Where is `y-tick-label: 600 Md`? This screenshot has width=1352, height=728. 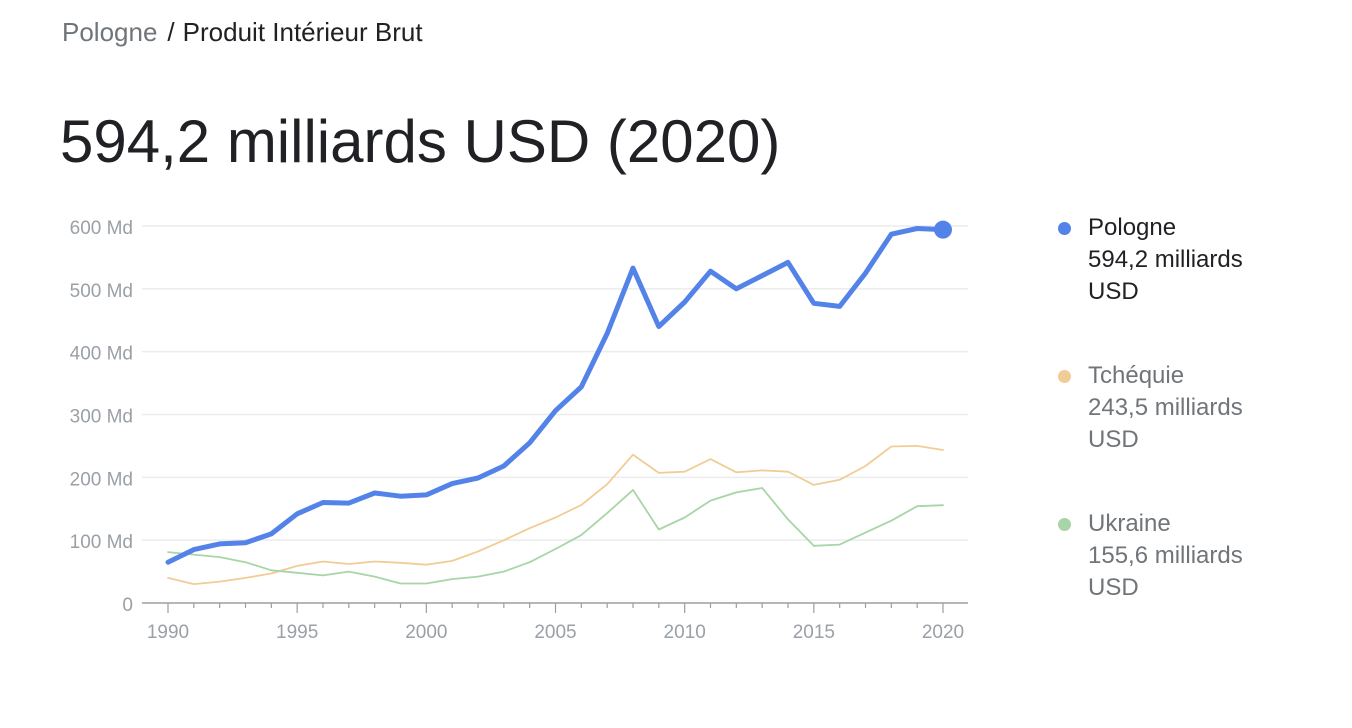
y-tick-label: 600 Md is located at coordinates (101, 228).